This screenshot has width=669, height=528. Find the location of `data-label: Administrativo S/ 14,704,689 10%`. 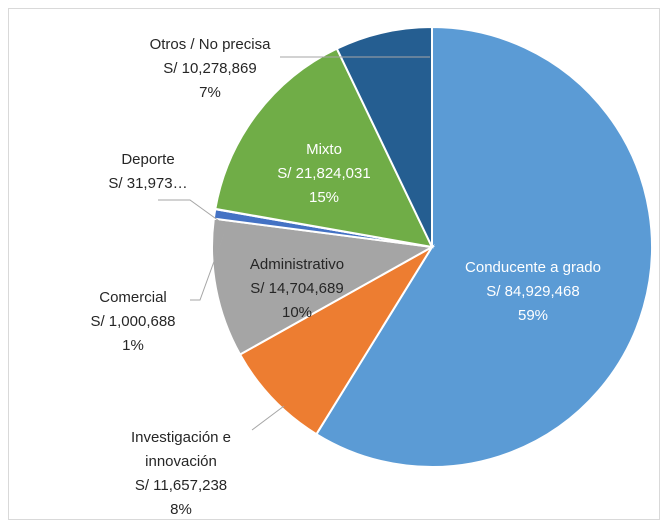

data-label: Administrativo S/ 14,704,689 10% is located at coordinates (297, 289).